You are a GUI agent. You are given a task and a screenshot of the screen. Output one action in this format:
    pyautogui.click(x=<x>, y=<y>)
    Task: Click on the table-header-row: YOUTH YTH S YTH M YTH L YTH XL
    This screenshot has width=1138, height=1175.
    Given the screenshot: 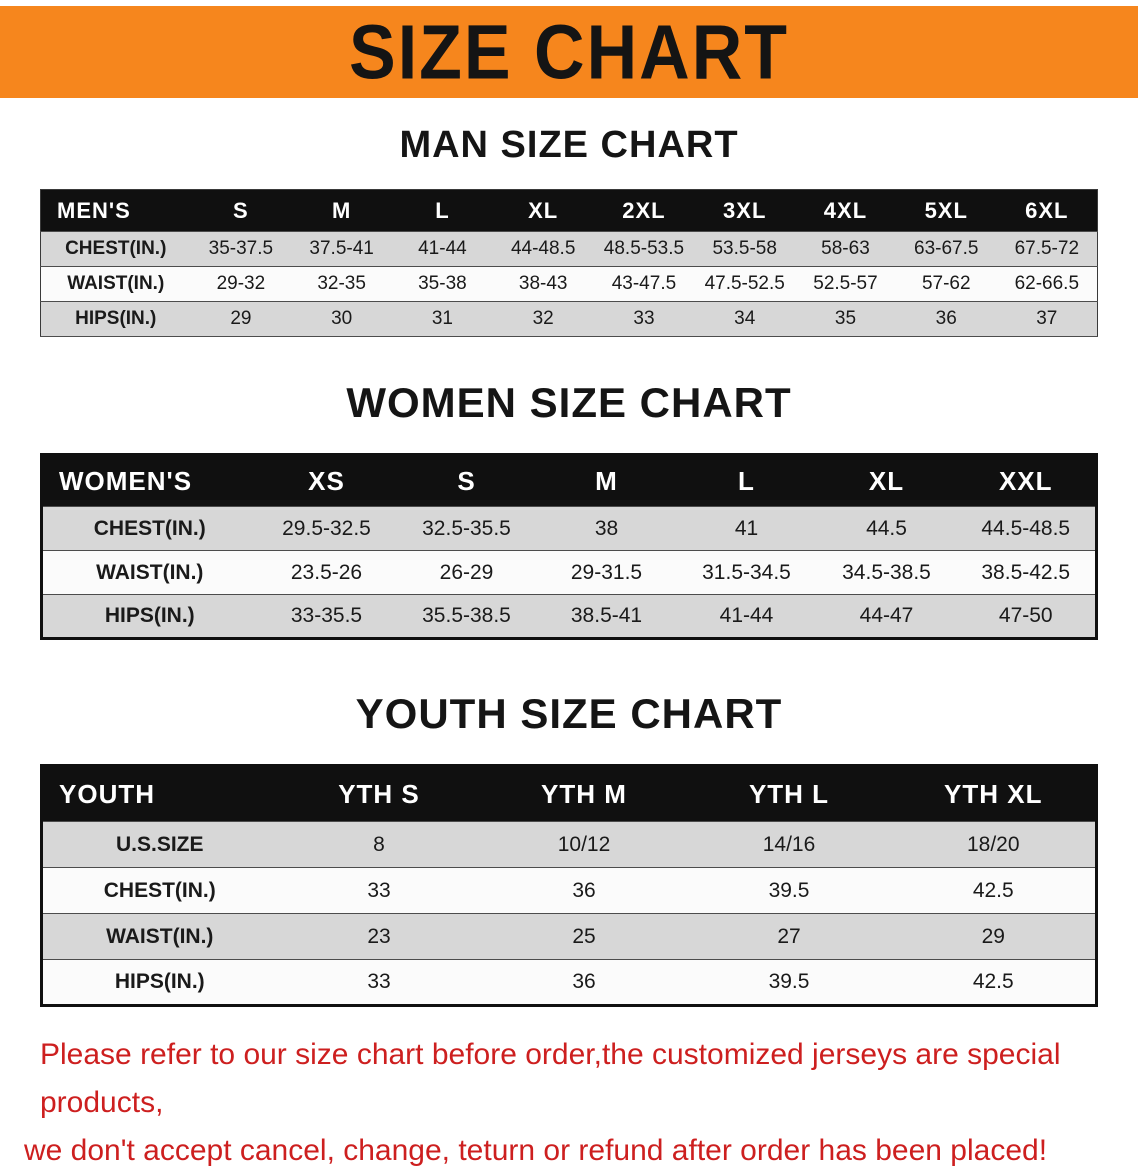 What is the action you would take?
    pyautogui.click(x=569, y=793)
    